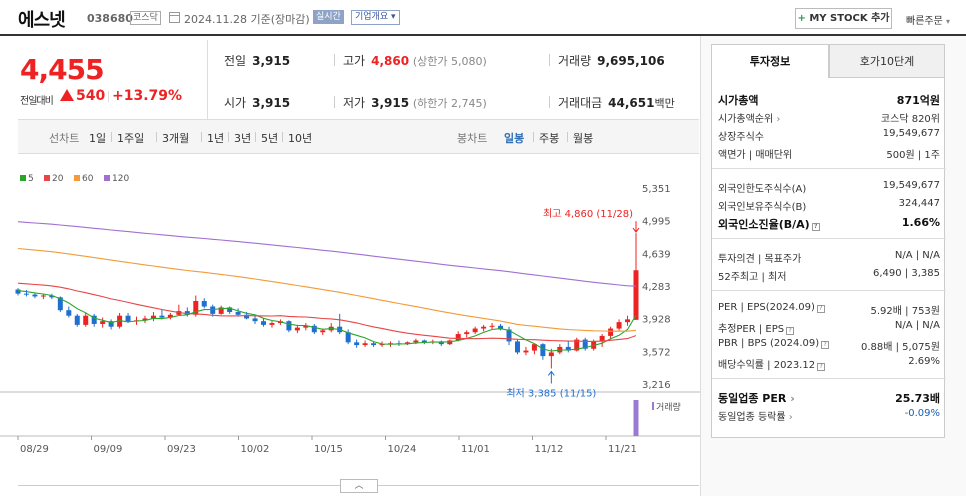 This screenshot has height=496, width=966. I want to click on low-price: 저가 3,915 (하한가 2,745), so click(415, 102).